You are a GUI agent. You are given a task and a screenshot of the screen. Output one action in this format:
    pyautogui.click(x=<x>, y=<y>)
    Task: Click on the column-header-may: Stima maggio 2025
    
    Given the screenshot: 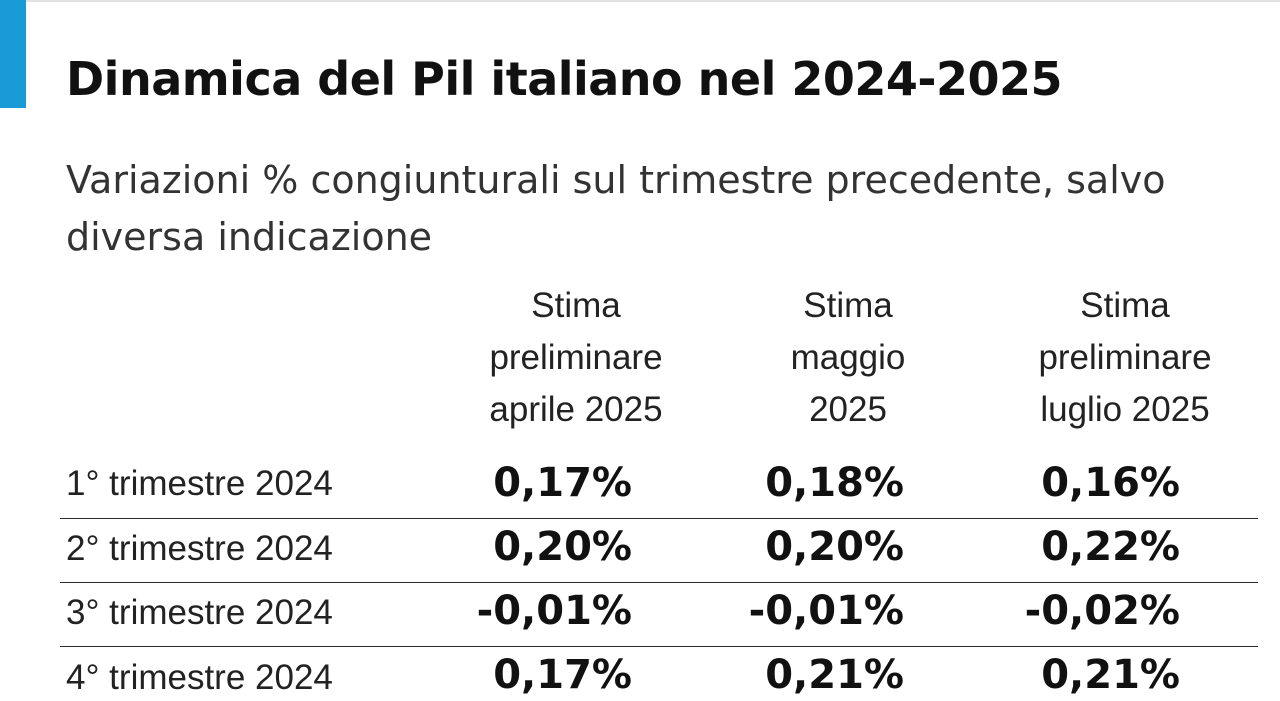 What is the action you would take?
    pyautogui.click(x=848, y=358)
    